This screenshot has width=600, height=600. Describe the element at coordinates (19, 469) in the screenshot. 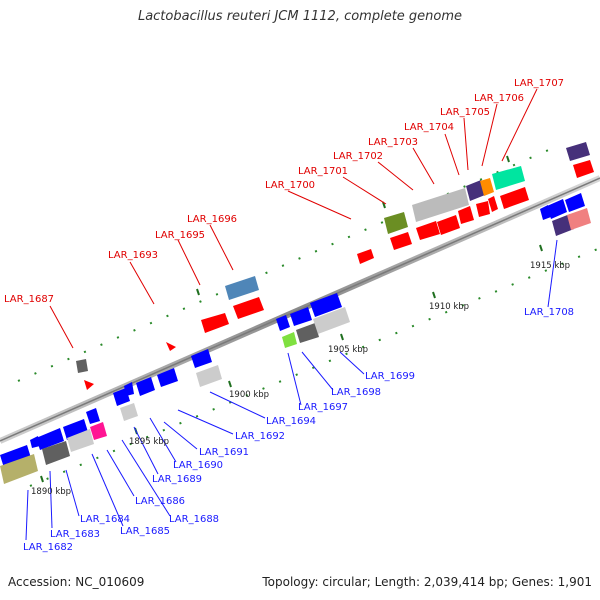

I see `gene-1682b-shape` at that location.